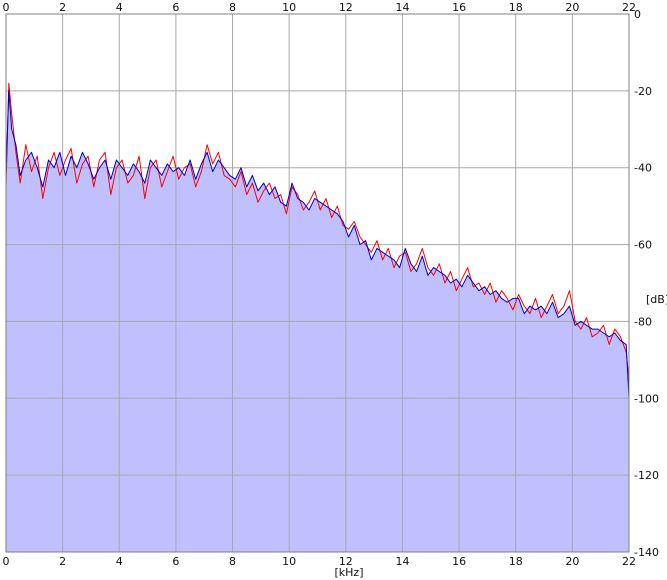  I want to click on y-tick-label: -100, so click(646, 398).